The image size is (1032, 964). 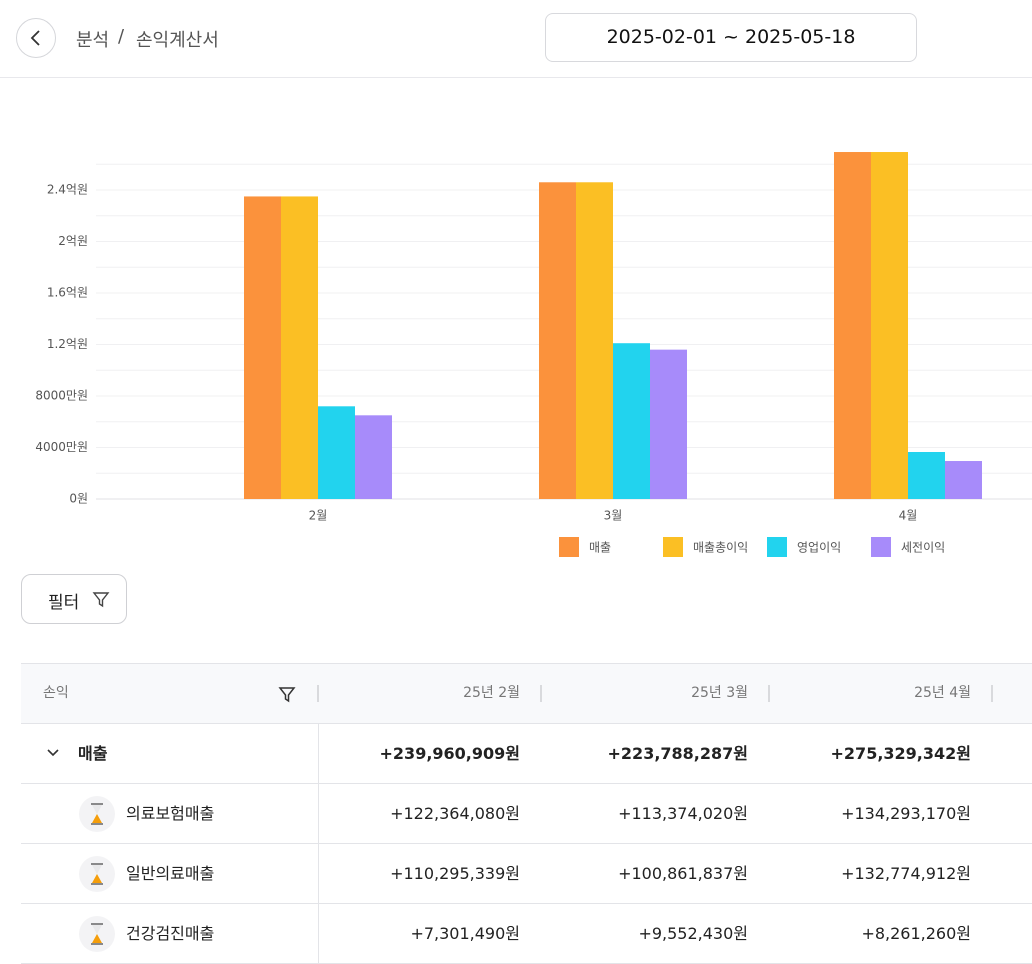 What do you see at coordinates (516, 39) in the screenshot?
I see `top-bar: 분석 / 손익계산서 2025-02-01 ~ 2025-05-18` at bounding box center [516, 39].